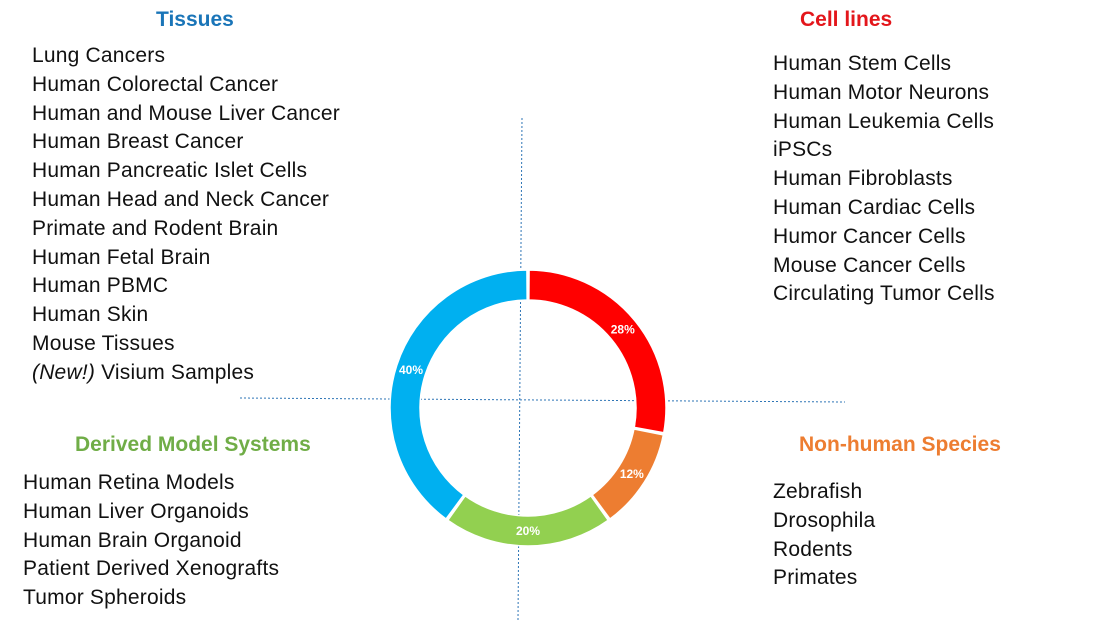 This screenshot has width=1100, height=620. What do you see at coordinates (623, 330) in the screenshot?
I see `slice-label: 28%` at bounding box center [623, 330].